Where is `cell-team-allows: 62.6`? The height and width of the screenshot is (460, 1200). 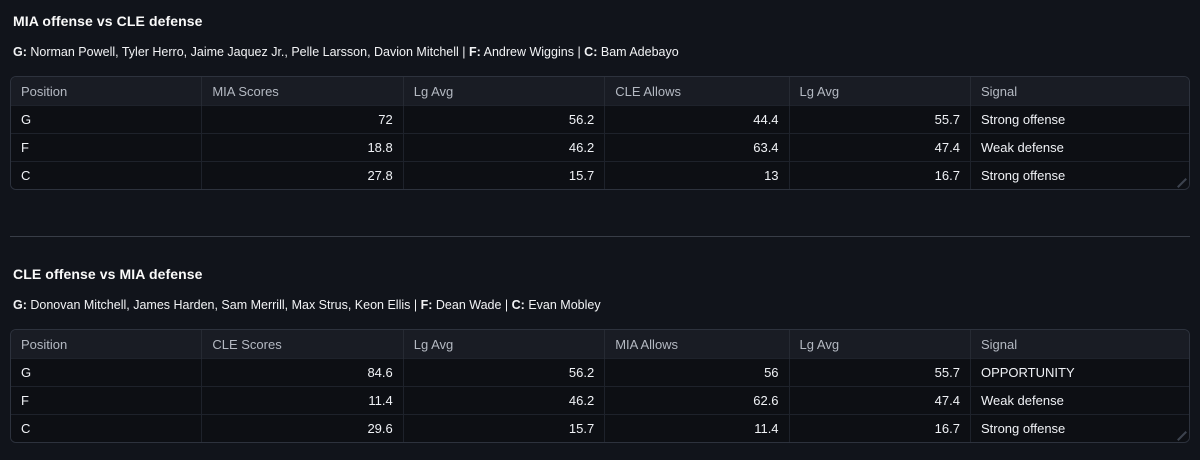
cell-team-allows: 62.6 is located at coordinates (697, 400).